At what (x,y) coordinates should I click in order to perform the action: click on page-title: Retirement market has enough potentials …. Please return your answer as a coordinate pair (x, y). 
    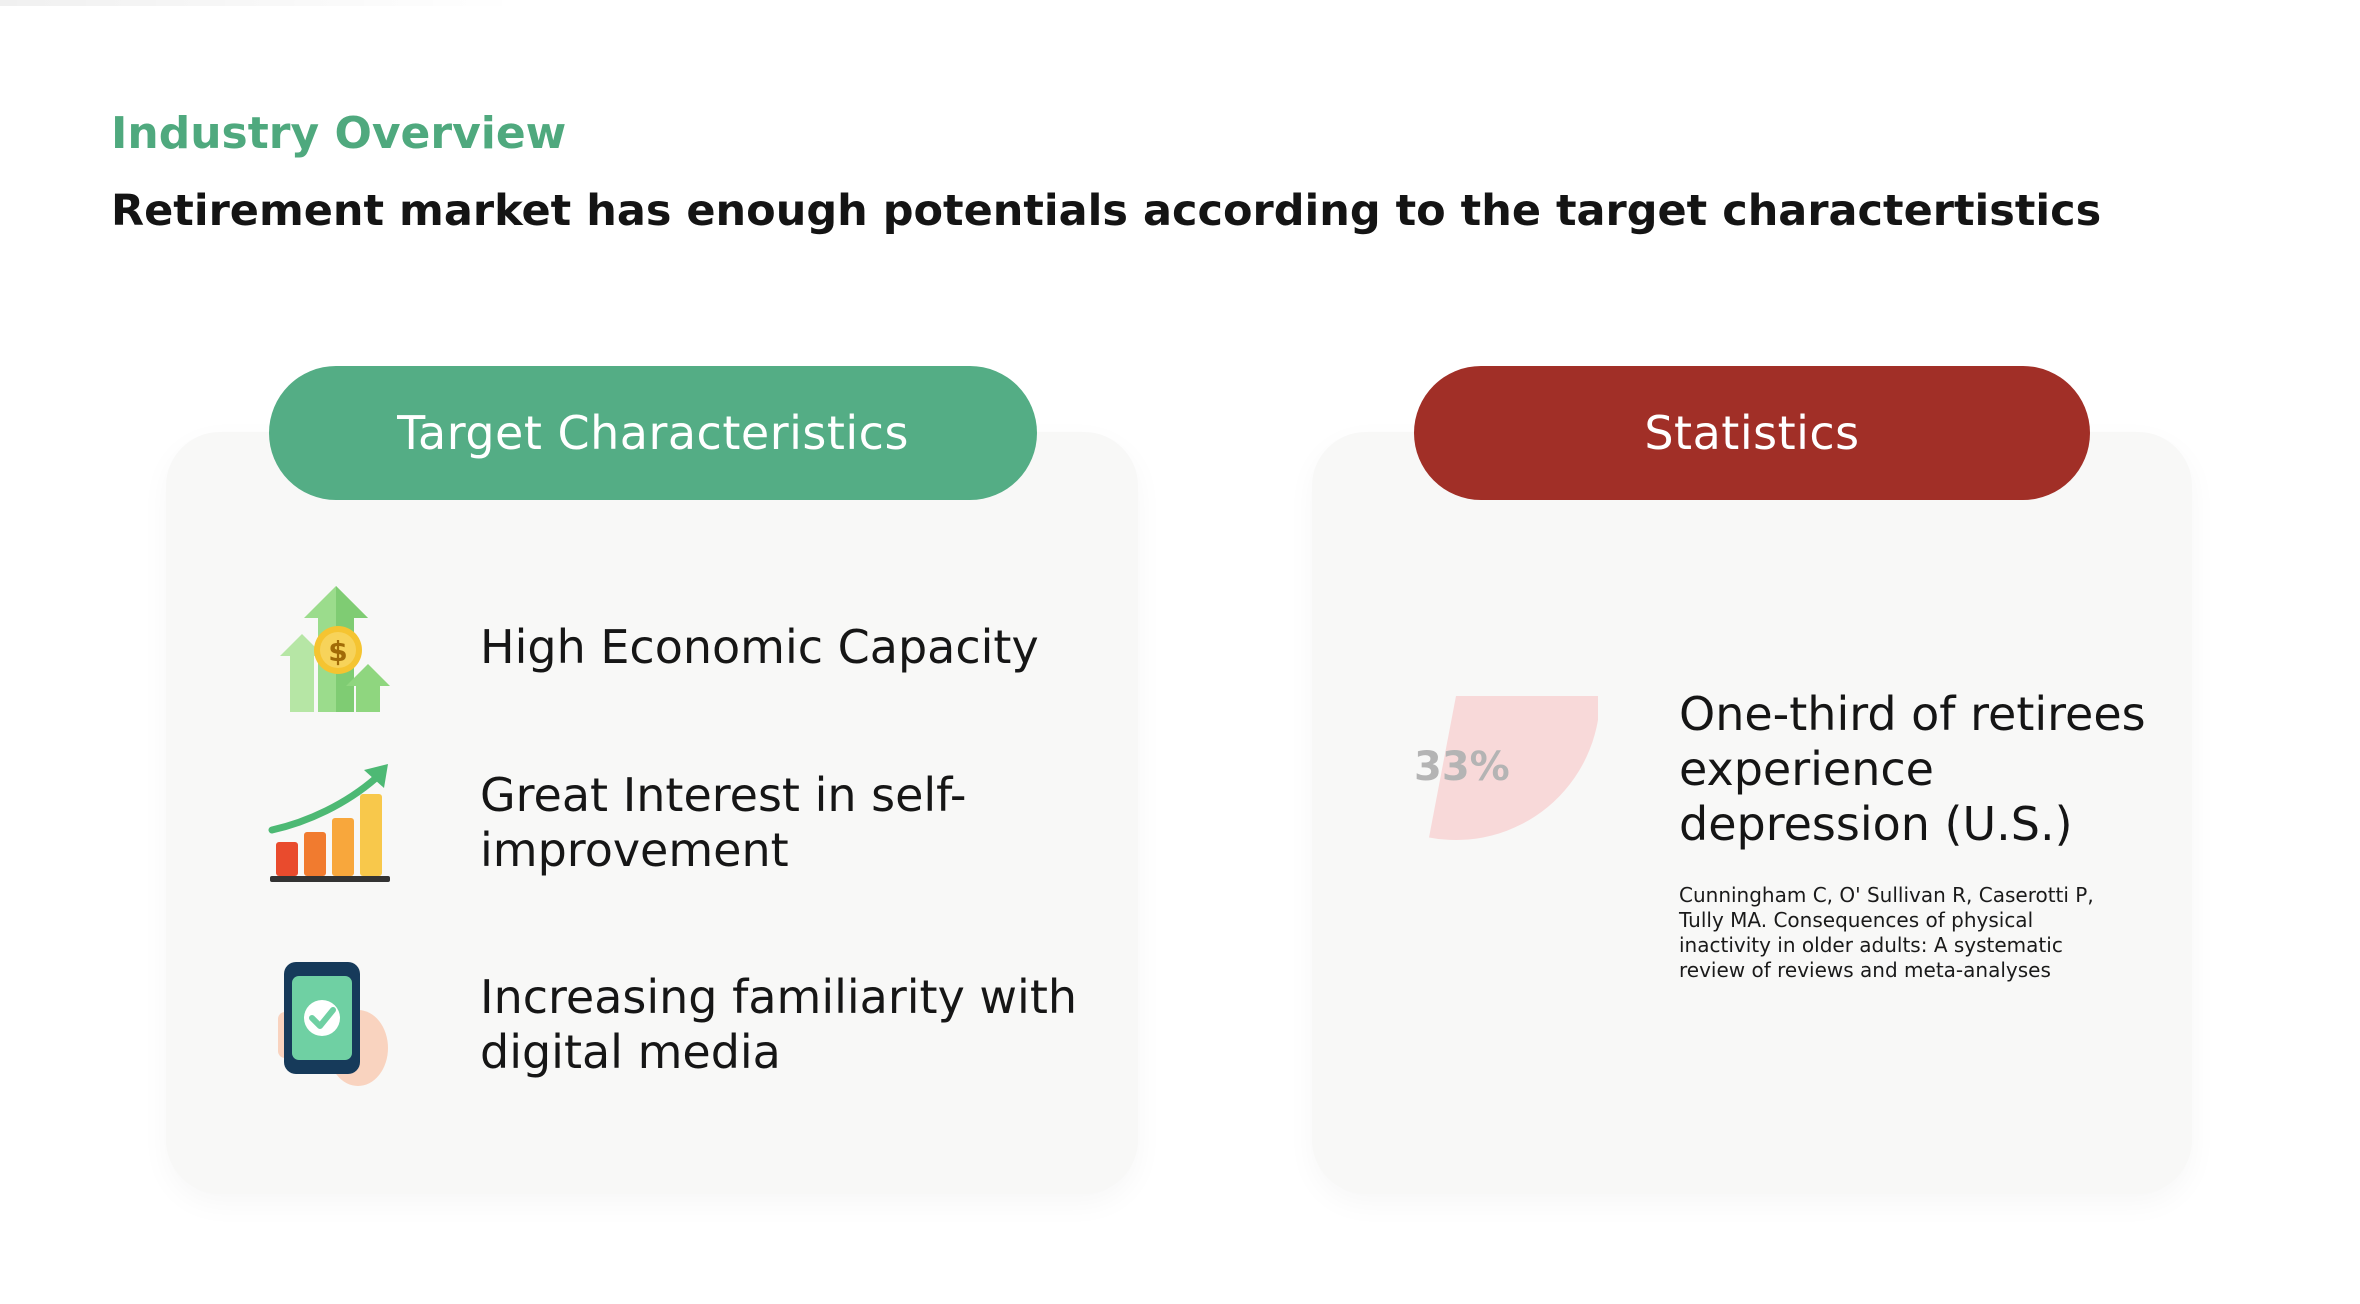
    Looking at the image, I should click on (1106, 211).